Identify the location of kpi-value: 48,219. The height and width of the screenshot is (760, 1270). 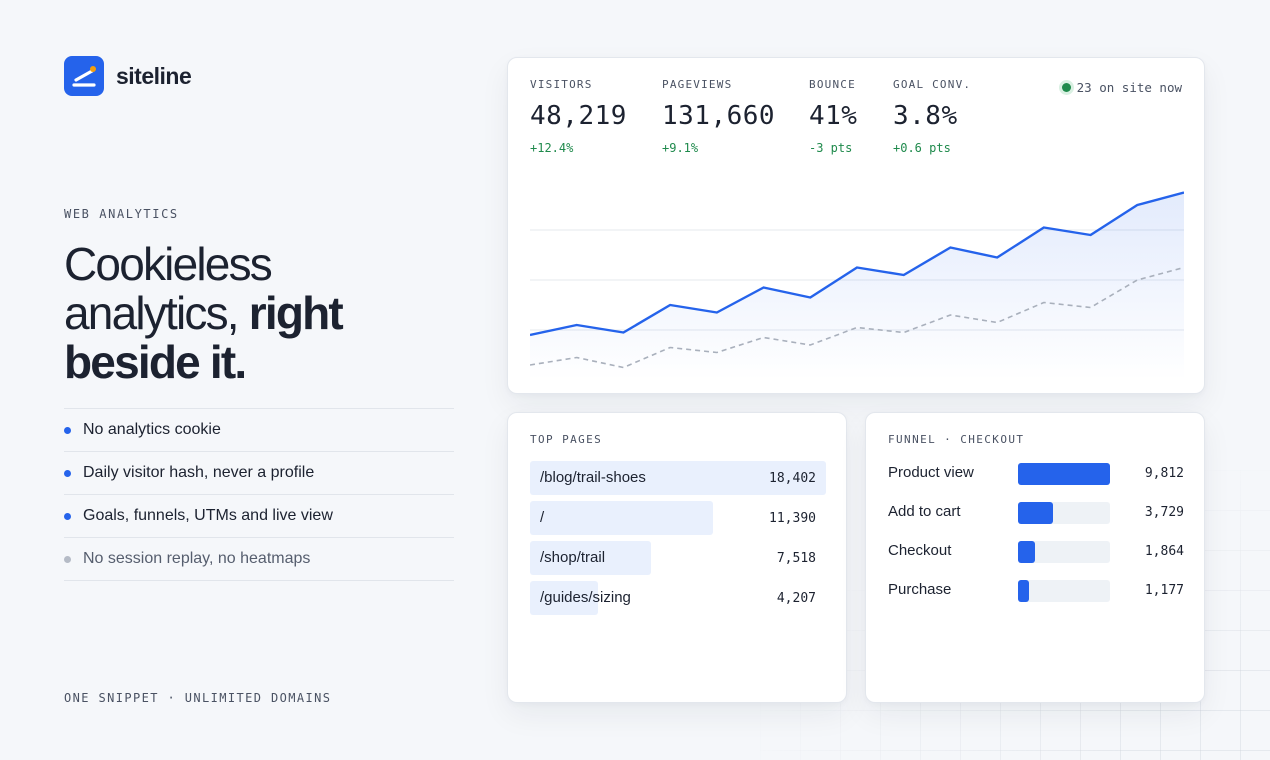
(578, 116).